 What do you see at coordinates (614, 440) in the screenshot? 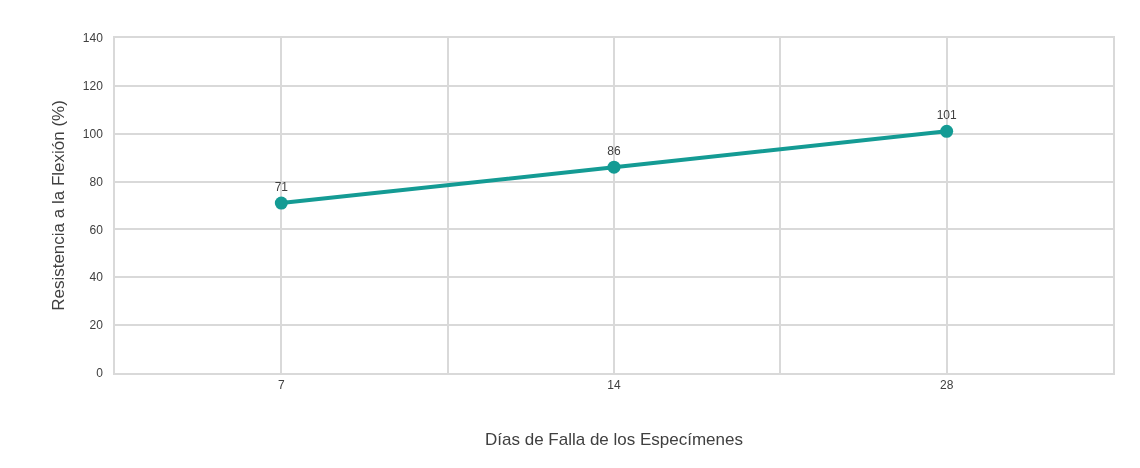
I see `x-axis-title: Días de Falla de los Especímenes` at bounding box center [614, 440].